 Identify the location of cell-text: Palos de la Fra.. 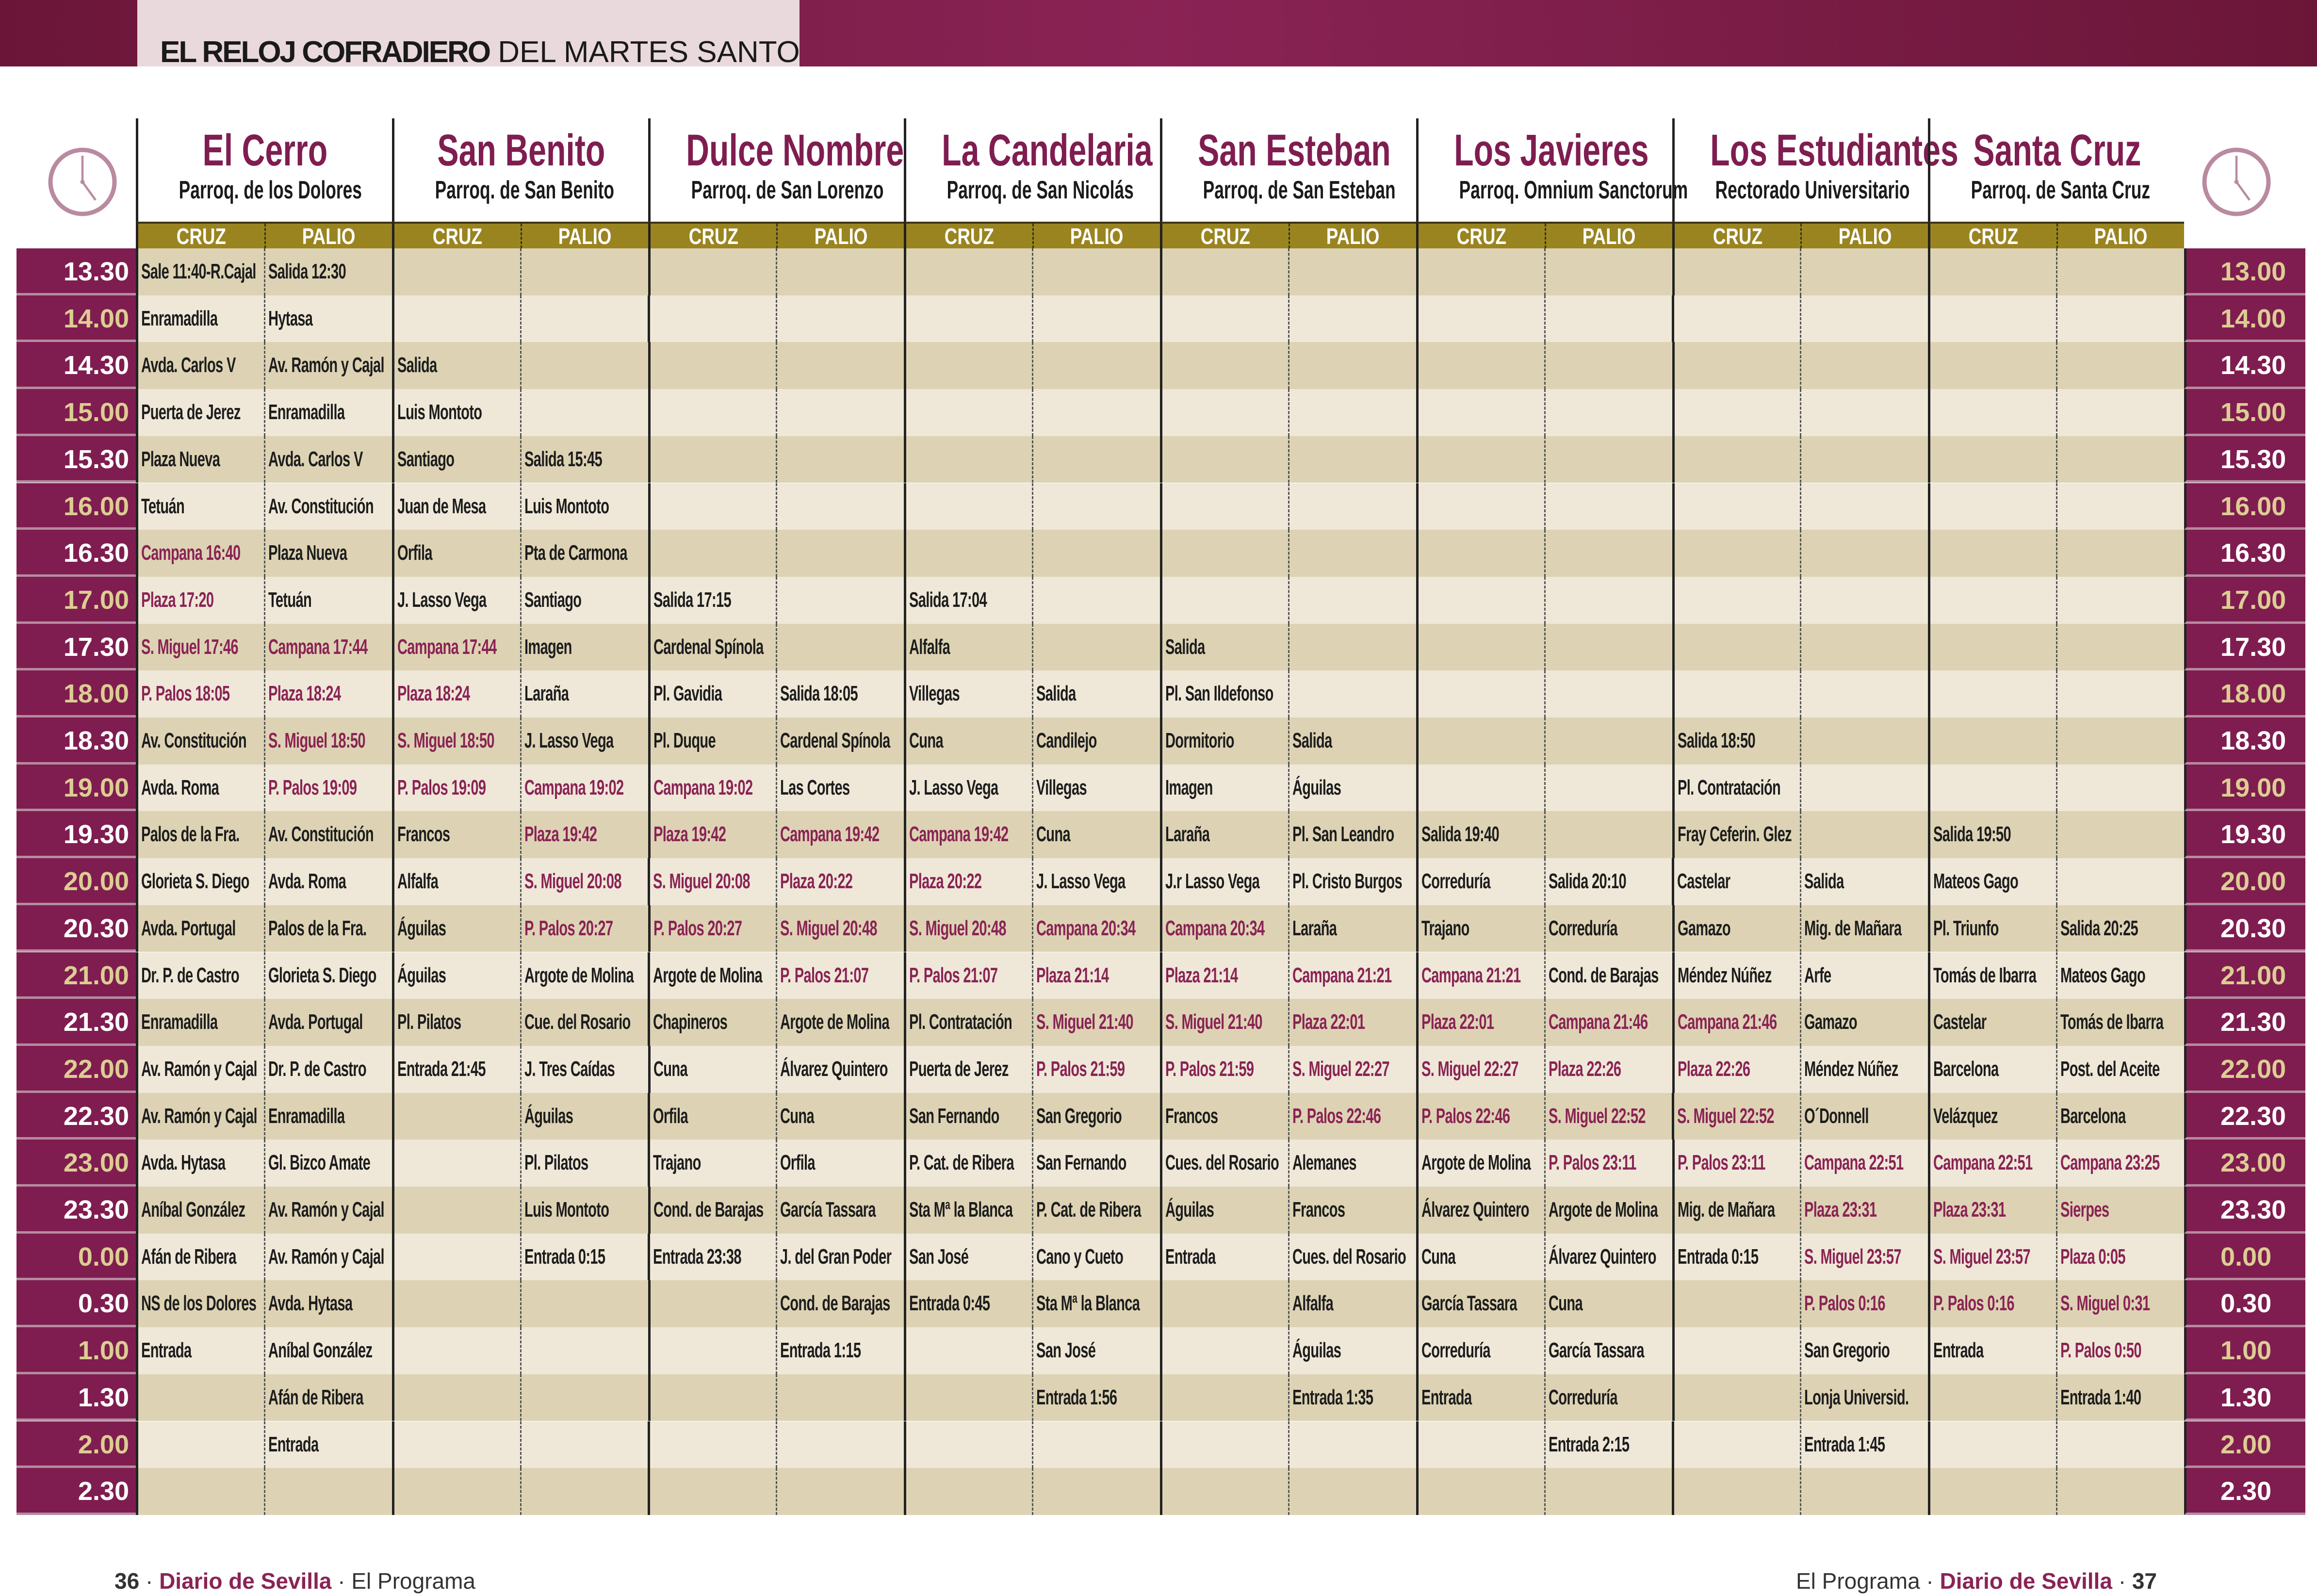
(317, 928).